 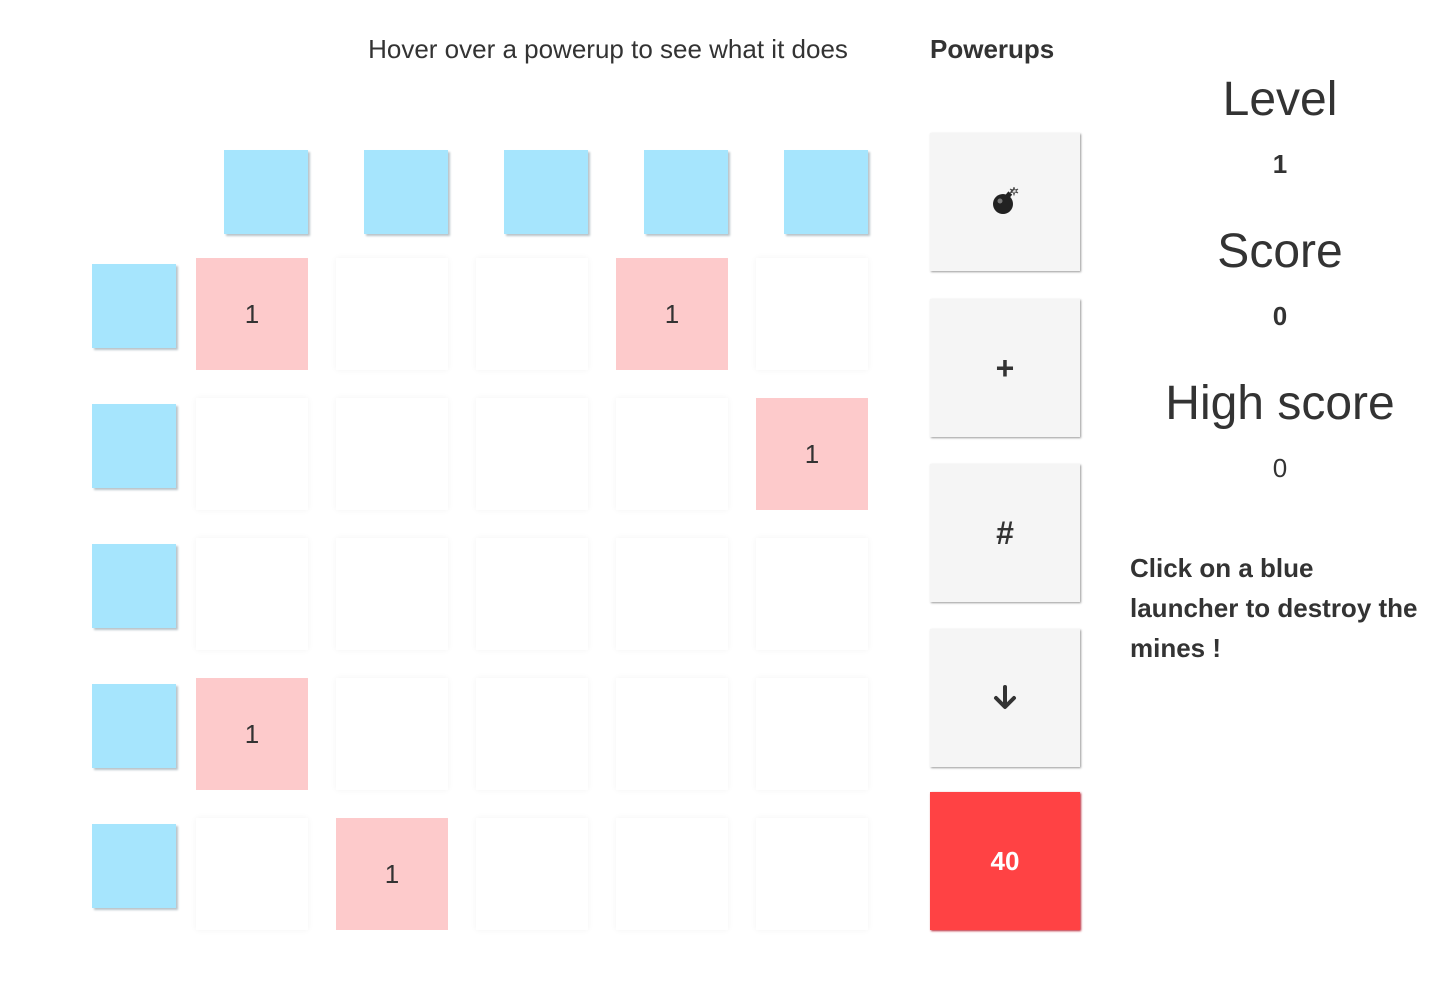 What do you see at coordinates (1280, 251) in the screenshot?
I see `score-label: Score` at bounding box center [1280, 251].